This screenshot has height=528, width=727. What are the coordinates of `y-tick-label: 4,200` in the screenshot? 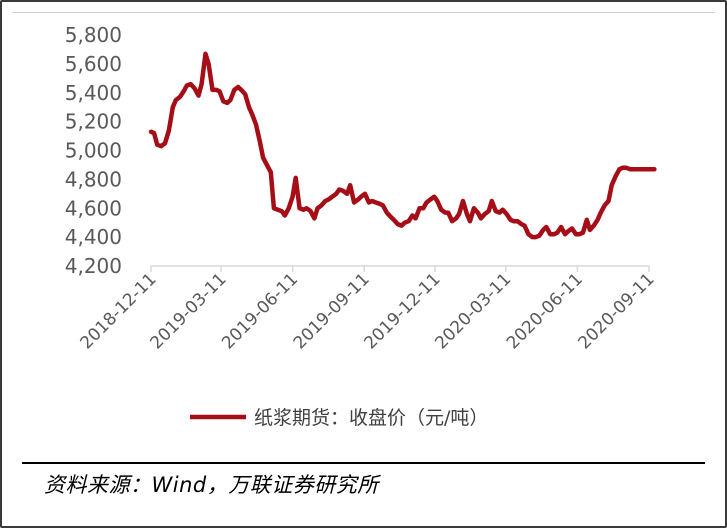 It's located at (93, 266).